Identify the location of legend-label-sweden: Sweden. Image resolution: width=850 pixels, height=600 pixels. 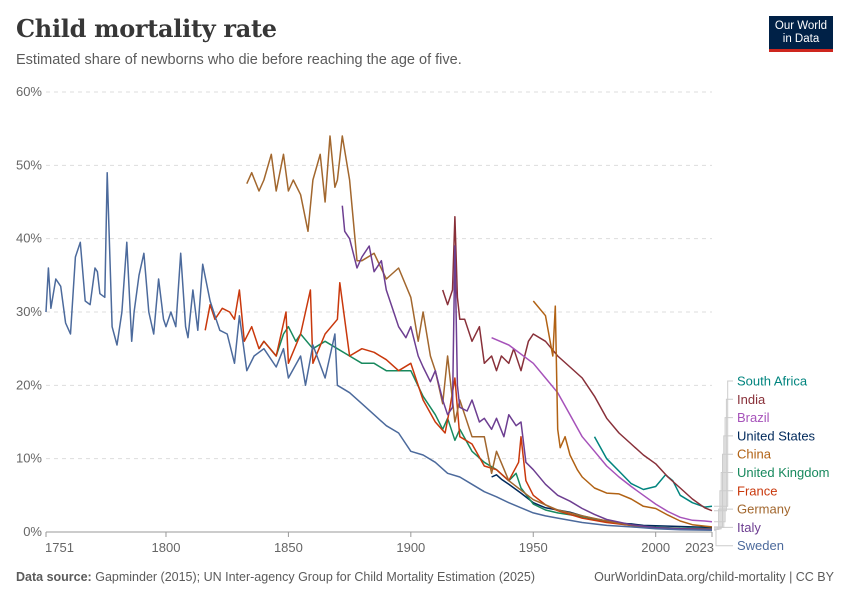
(760, 545).